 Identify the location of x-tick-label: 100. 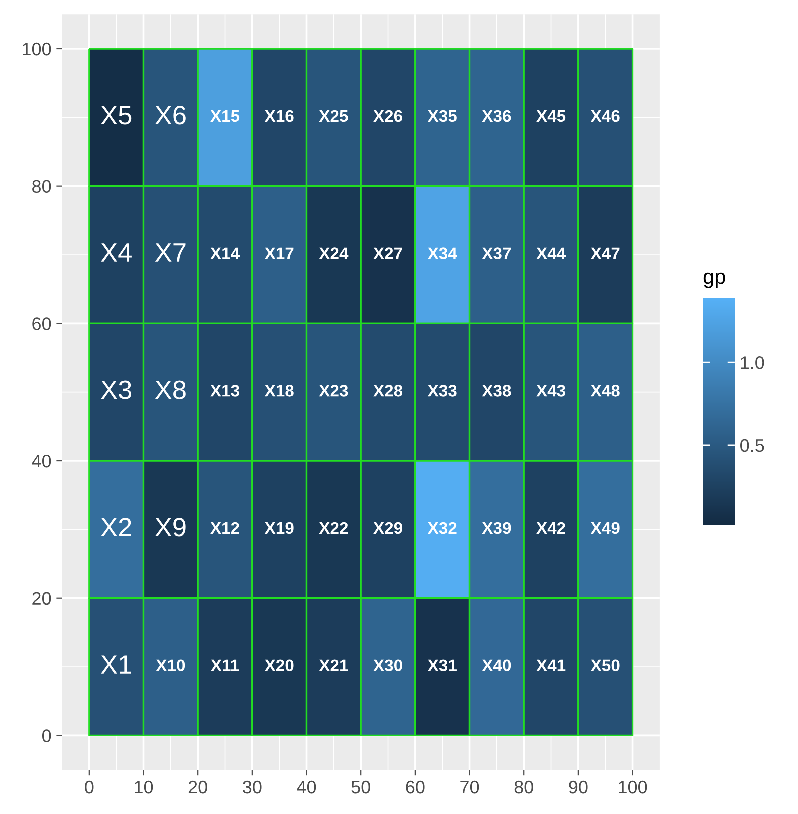
(633, 787).